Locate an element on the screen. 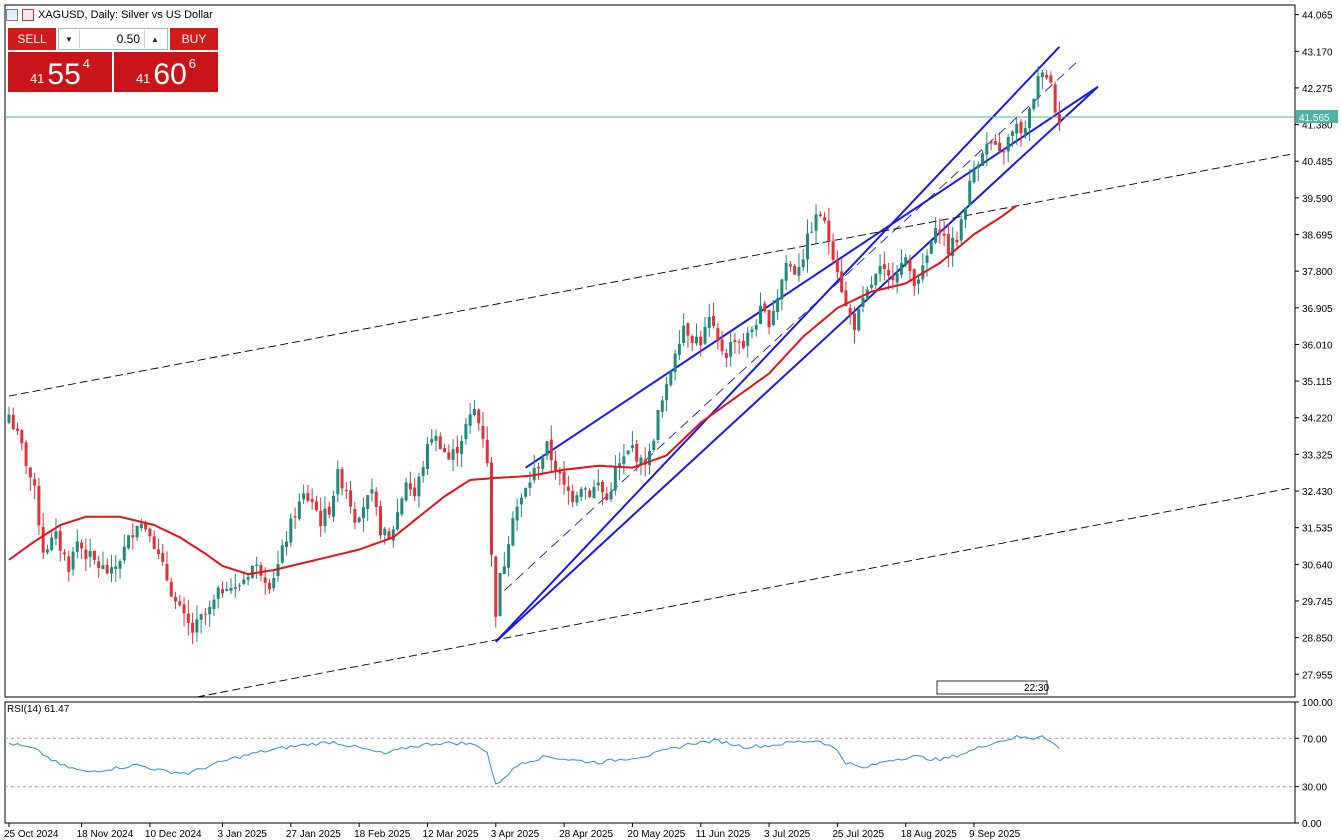 Image resolution: width=1341 pixels, height=840 pixels. buy-quote-prefix: 41 is located at coordinates (143, 78).